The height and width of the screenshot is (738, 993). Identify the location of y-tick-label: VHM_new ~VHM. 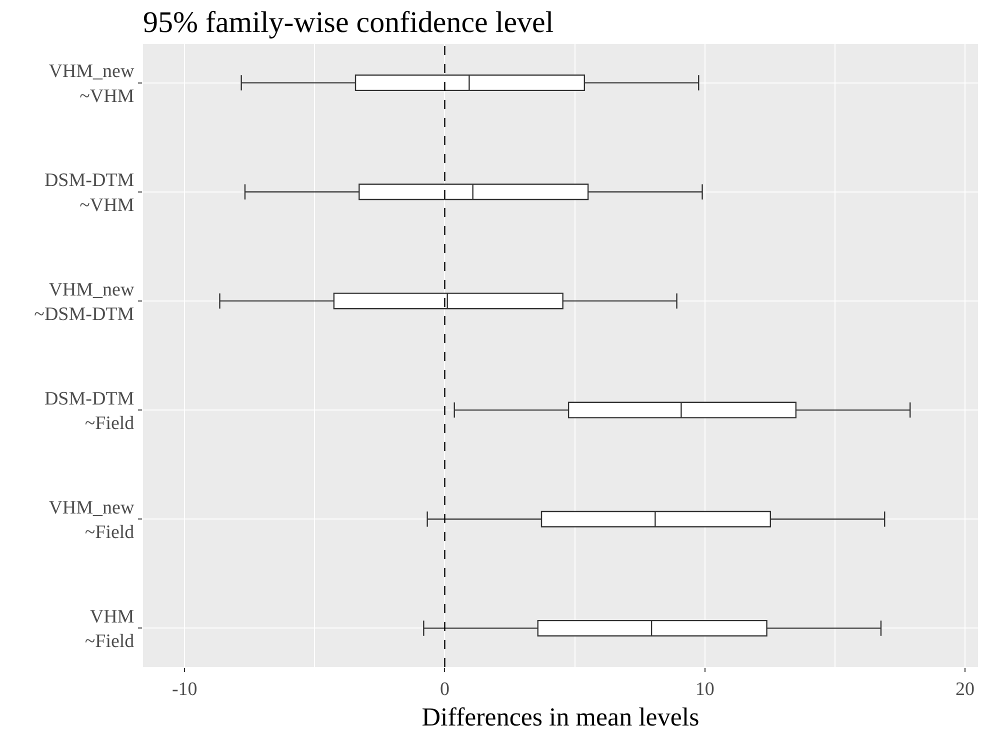
(91, 84).